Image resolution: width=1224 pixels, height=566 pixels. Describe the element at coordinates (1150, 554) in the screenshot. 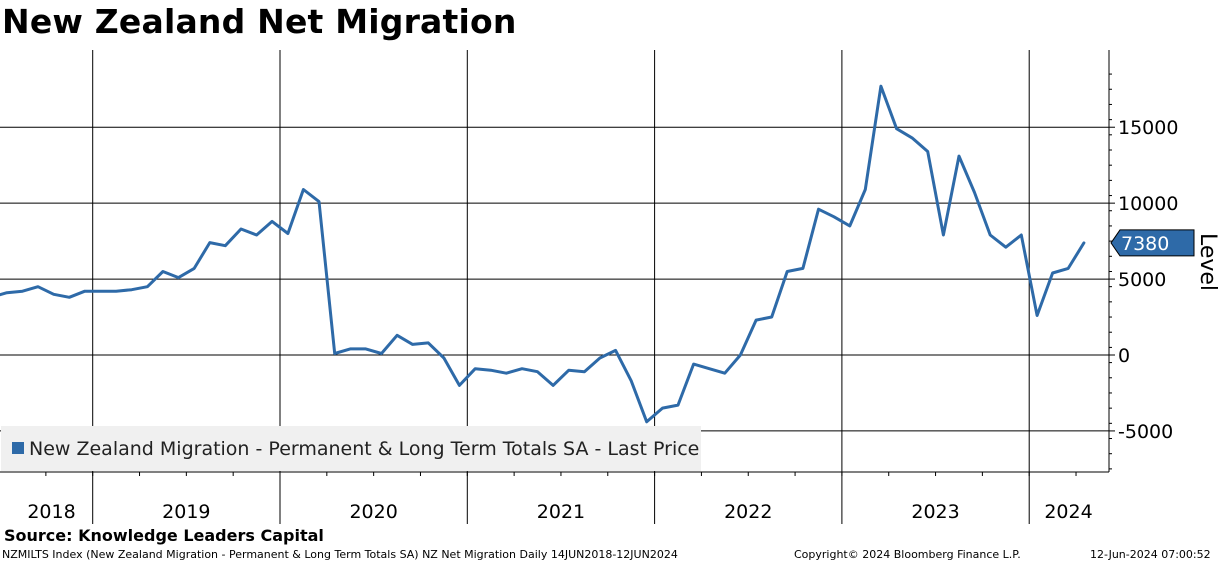

I see `footer-timestamp: 12-Jun-2024 07:00:52` at that location.